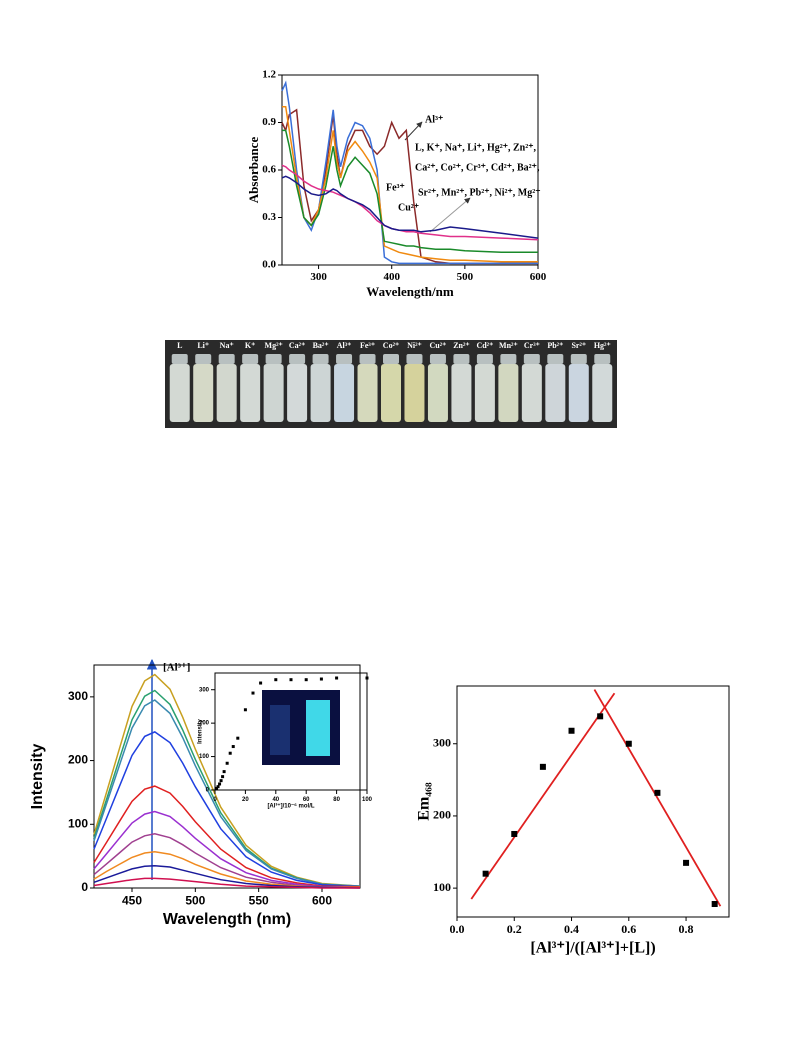  Describe the element at coordinates (215, 800) in the screenshot. I see `x-tick-label: 0` at that location.